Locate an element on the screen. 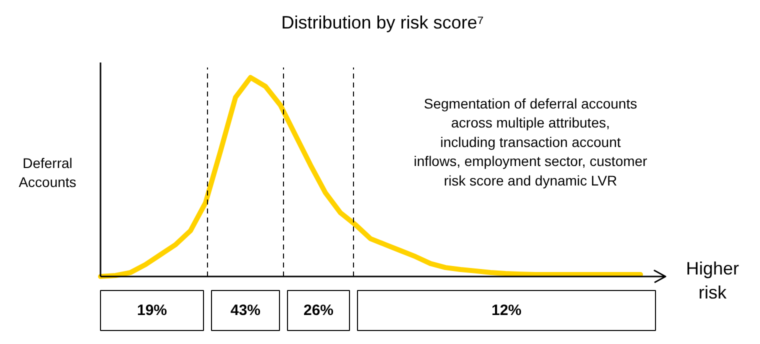 The height and width of the screenshot is (344, 760). text: 43% is located at coordinates (245, 310).